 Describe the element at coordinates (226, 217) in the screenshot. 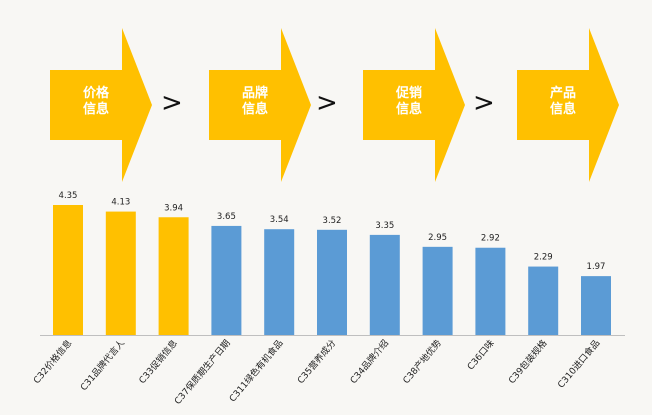

I see `bar-value-label: 3.65` at that location.